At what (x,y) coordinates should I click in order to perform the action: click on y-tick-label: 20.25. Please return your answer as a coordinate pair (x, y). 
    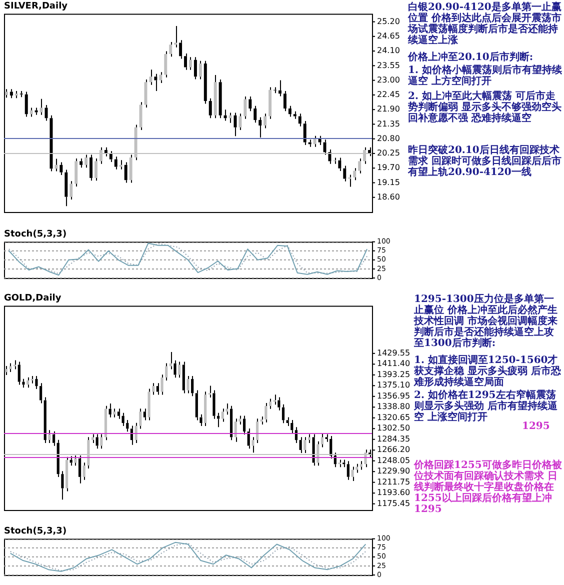
    Looking at the image, I should click on (388, 153).